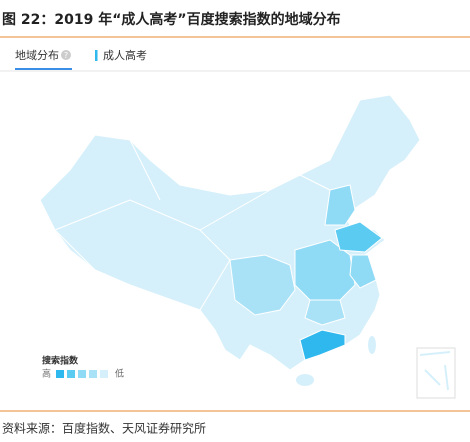 The width and height of the screenshot is (470, 442). What do you see at coordinates (171, 19) in the screenshot?
I see `figure-title: 图 22：2019 年“成人高考”百度搜索指数的地域分布` at bounding box center [171, 19].